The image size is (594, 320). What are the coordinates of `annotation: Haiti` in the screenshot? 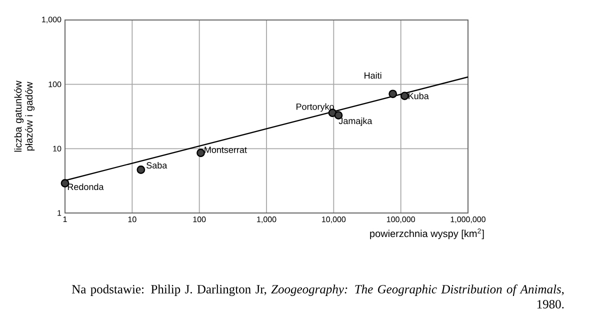 It's located at (373, 75).